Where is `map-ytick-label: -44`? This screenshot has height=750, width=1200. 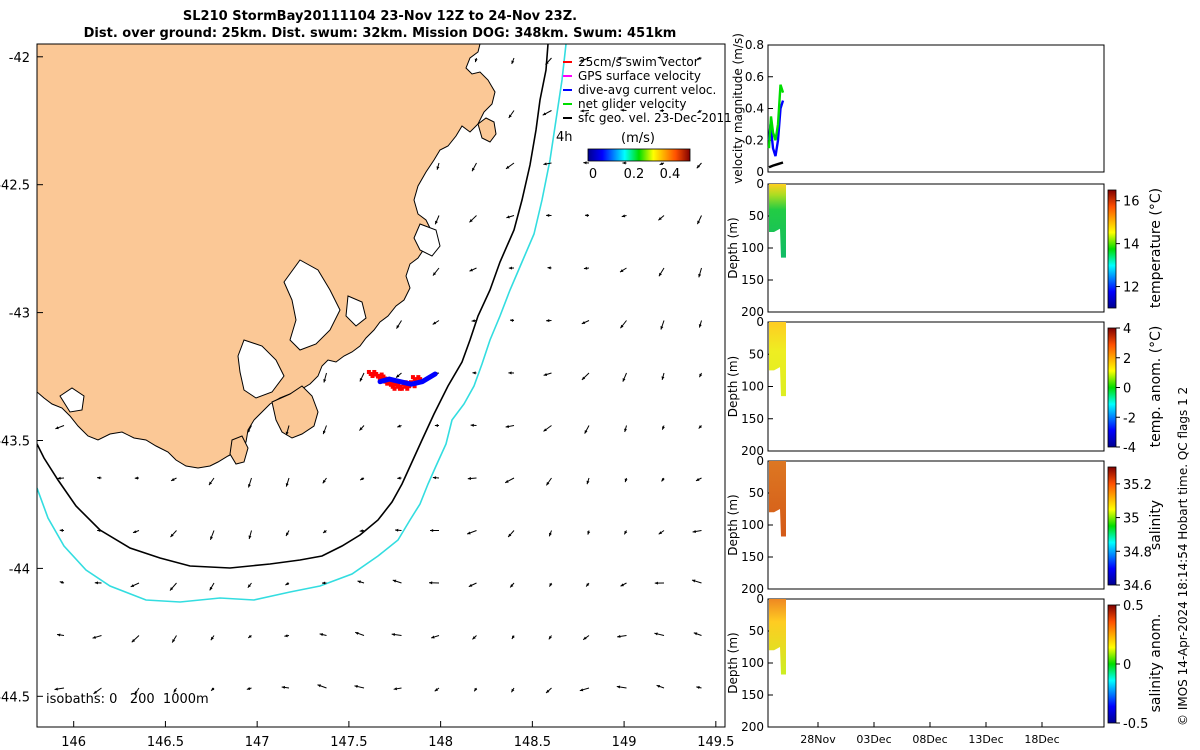
map-ytick-label: -44 is located at coordinates (19, 569).